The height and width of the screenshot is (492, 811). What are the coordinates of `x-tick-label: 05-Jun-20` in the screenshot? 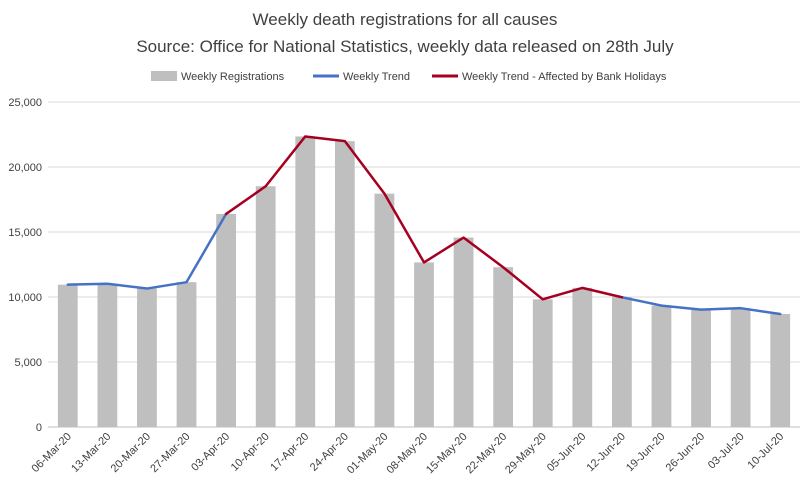 It's located at (567, 453).